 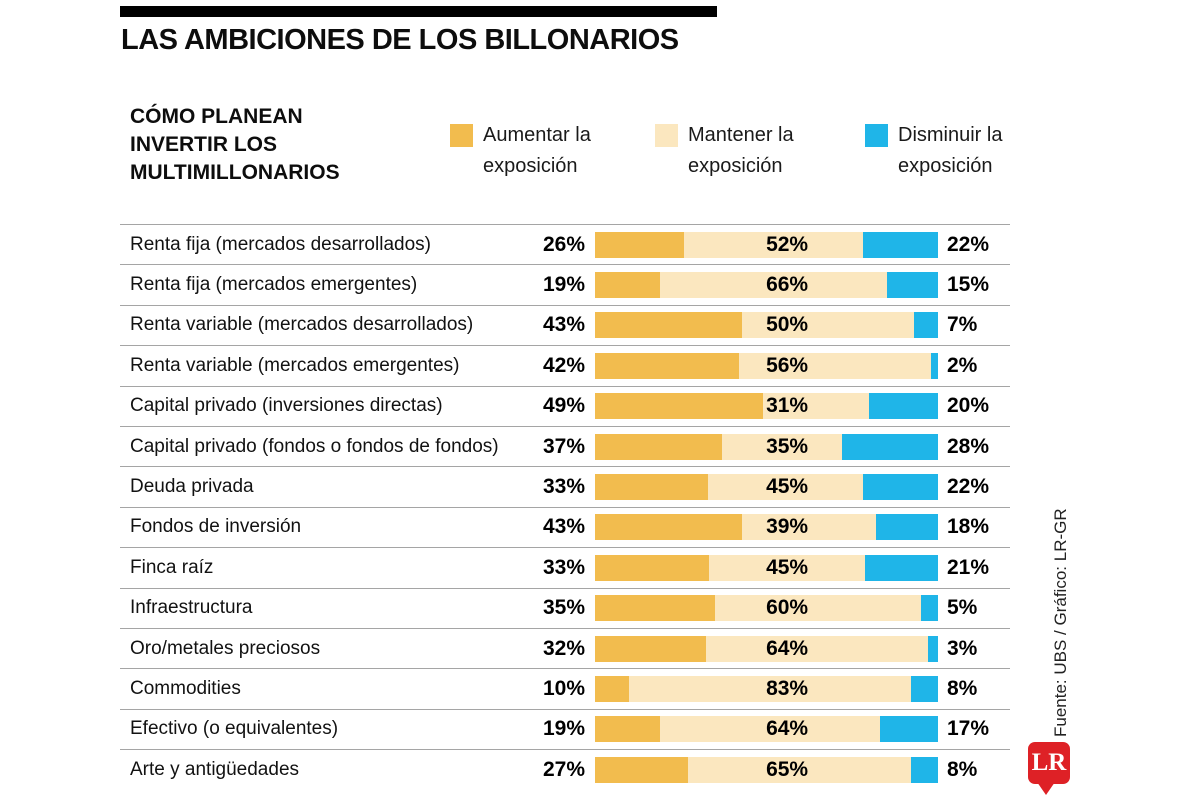 I want to click on category-label: Renta variable (mercados emergentes), so click(x=295, y=365).